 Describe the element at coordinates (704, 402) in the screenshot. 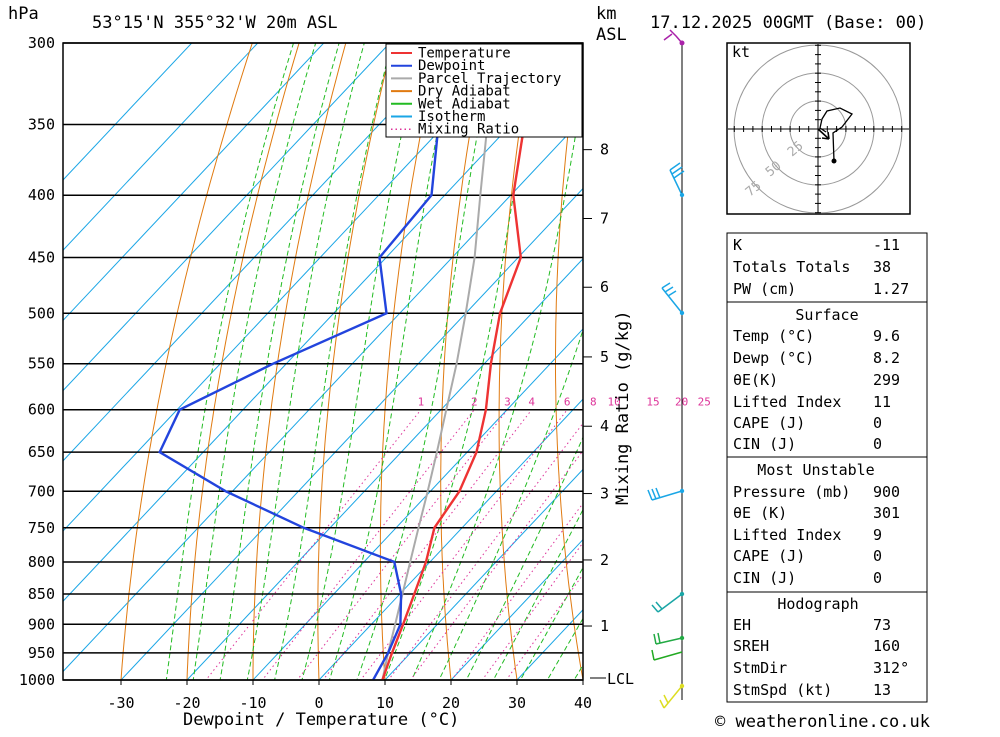

I see `mixing-ratio-label: 25` at that location.